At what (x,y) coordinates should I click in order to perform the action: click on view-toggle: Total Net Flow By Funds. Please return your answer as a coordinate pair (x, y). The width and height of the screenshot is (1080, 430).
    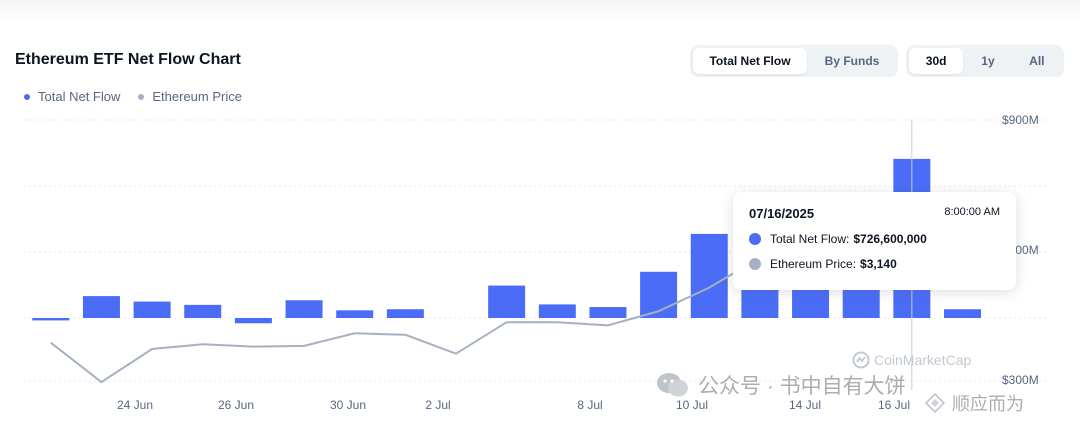
    Looking at the image, I should click on (794, 61).